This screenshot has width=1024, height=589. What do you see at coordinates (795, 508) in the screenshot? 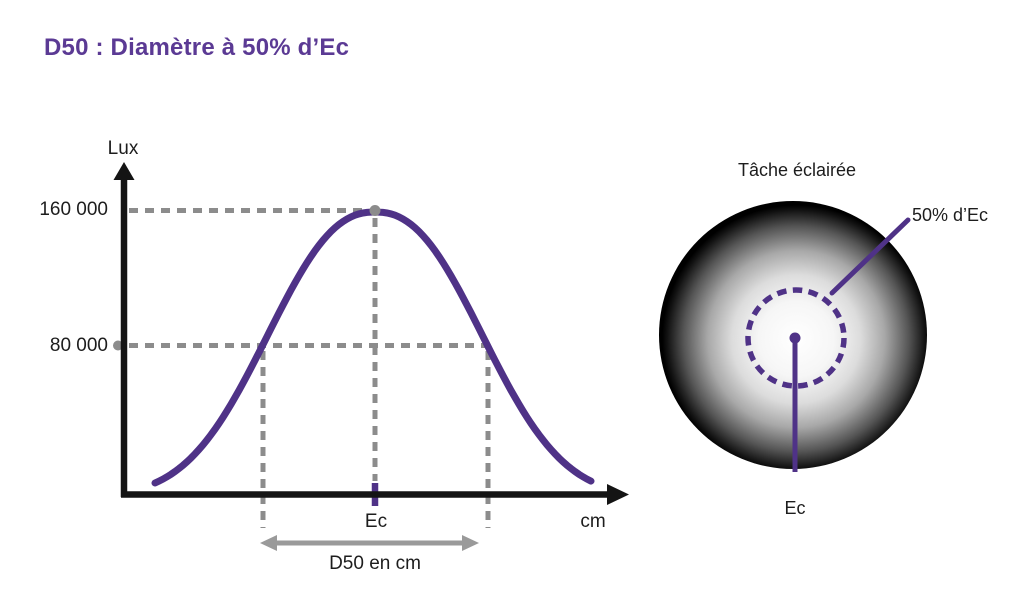
I see `ec-center-label: Ec` at bounding box center [795, 508].